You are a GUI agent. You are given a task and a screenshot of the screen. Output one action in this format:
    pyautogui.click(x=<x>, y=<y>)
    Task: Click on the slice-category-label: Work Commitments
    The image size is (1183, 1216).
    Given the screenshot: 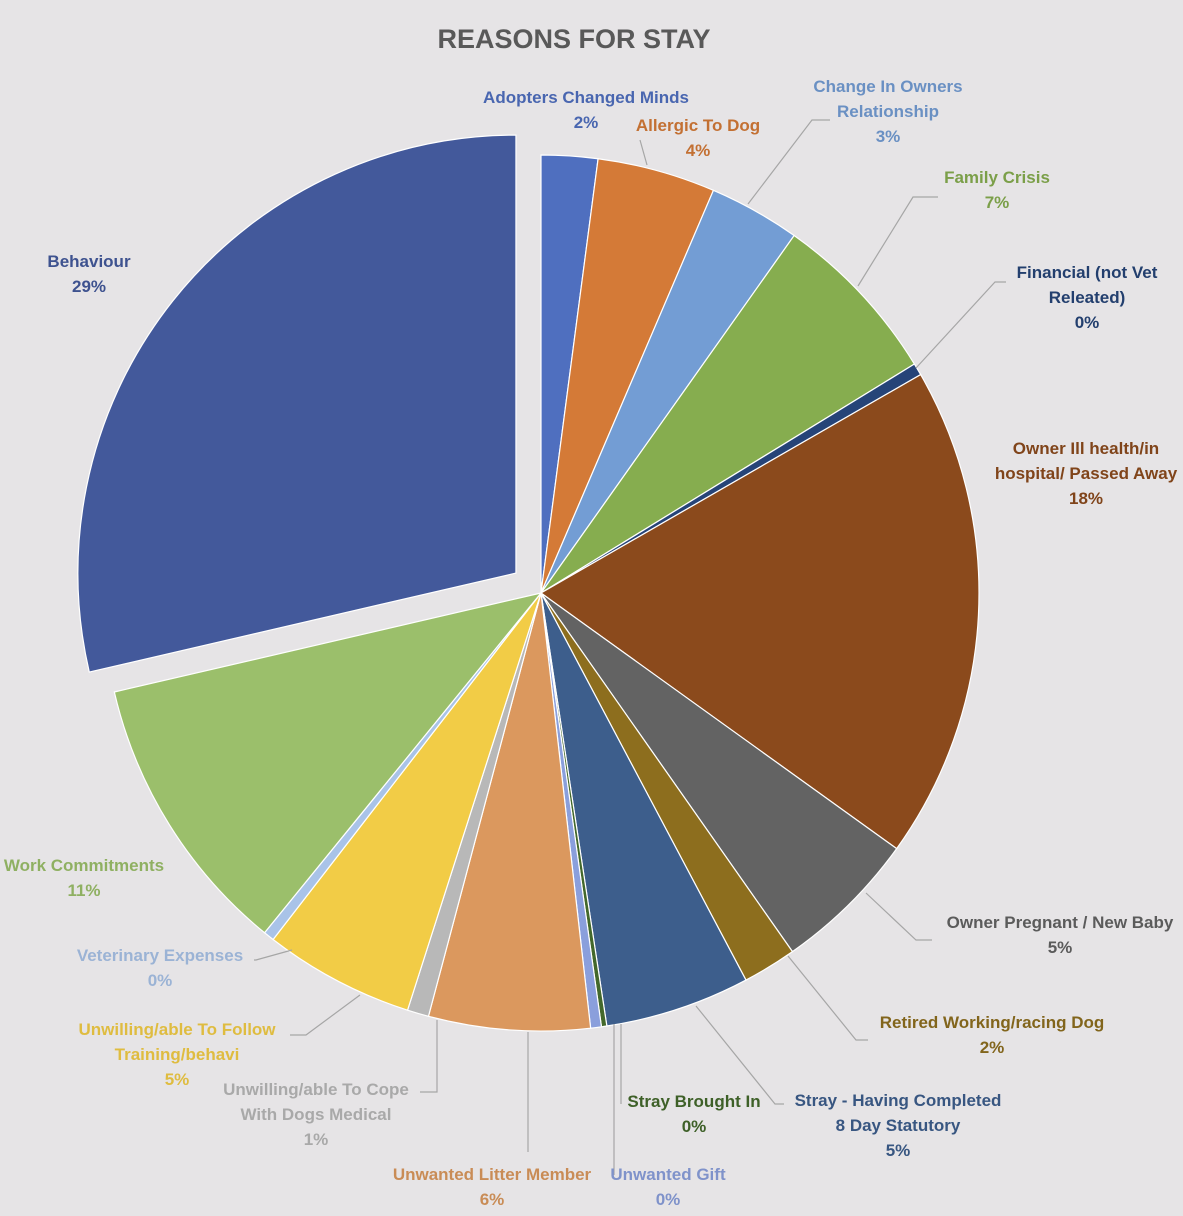 What is the action you would take?
    pyautogui.click(x=84, y=865)
    